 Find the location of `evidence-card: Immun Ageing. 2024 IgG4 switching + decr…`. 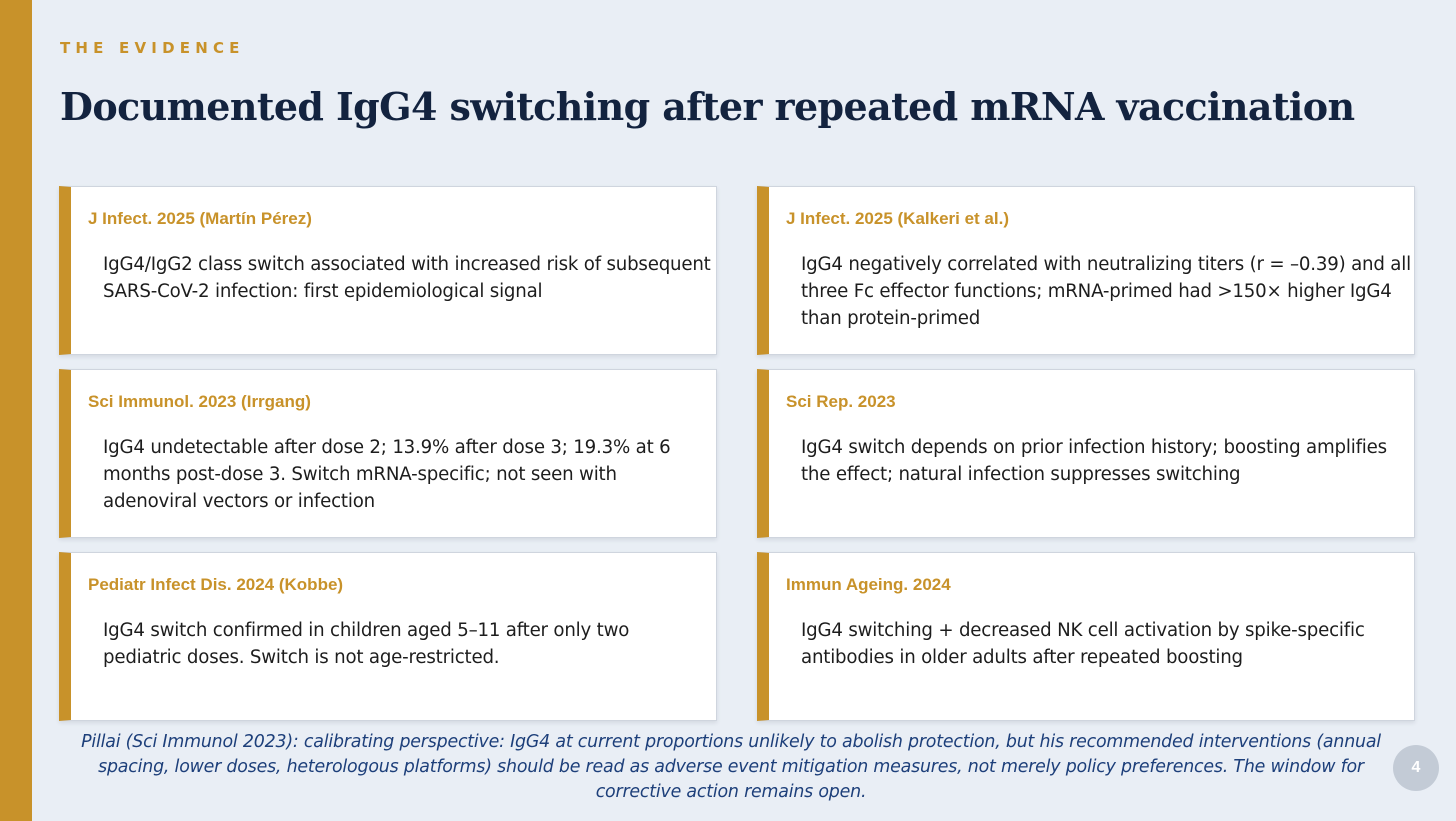

evidence-card: Immun Ageing. 2024 IgG4 switching + decr… is located at coordinates (1086, 636).